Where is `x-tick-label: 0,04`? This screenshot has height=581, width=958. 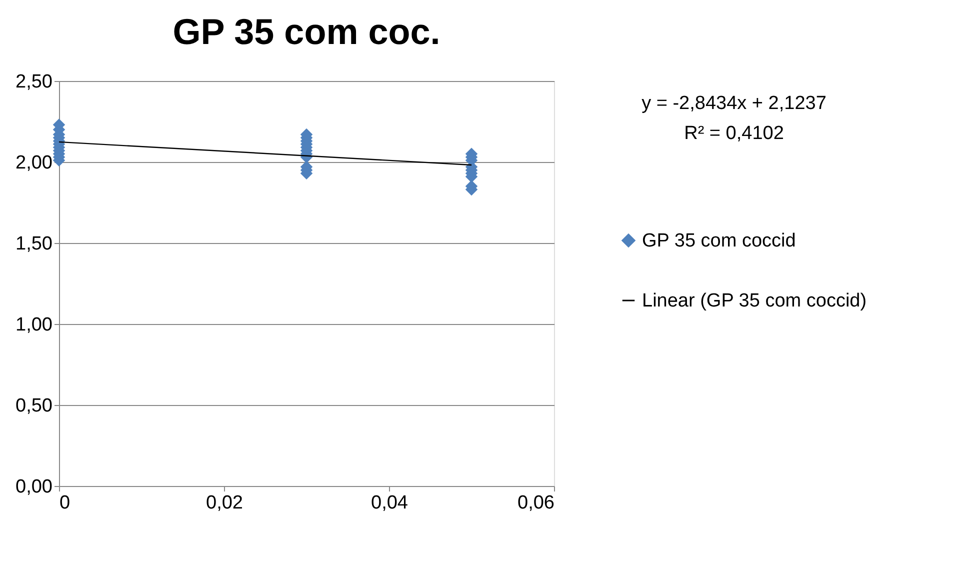
x-tick-label: 0,04 is located at coordinates (389, 503).